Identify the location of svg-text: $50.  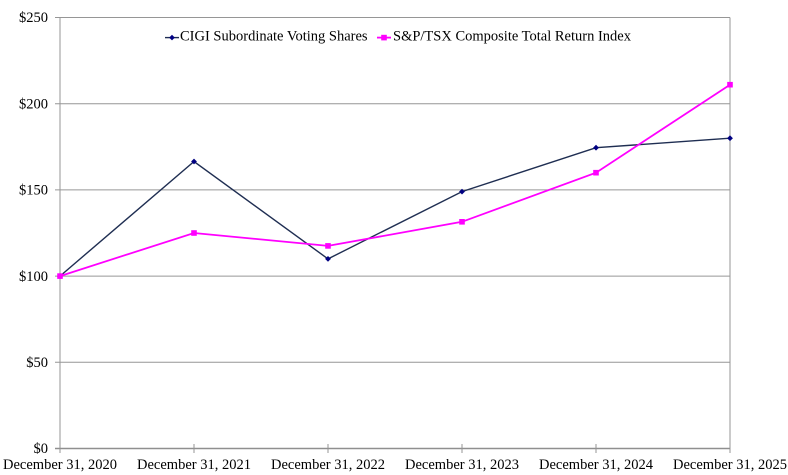
(37, 363).